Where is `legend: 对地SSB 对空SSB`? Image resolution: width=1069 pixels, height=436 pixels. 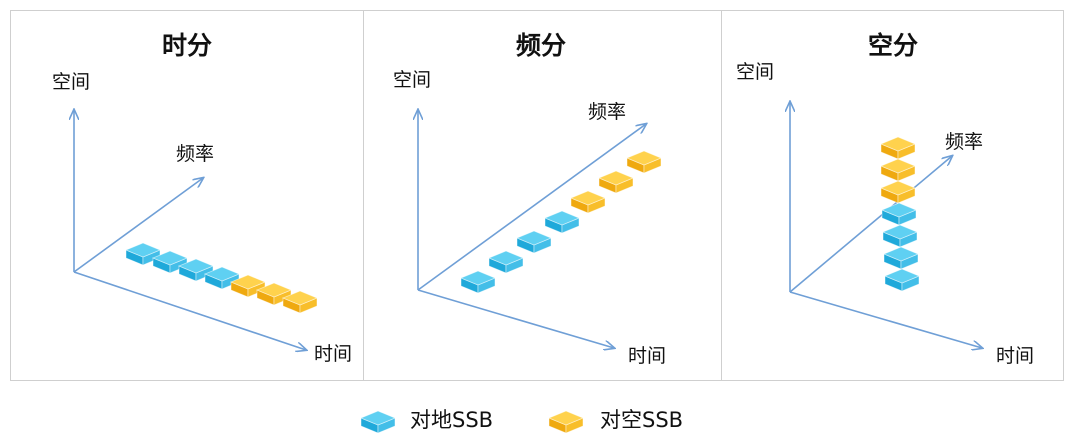
legend: 对地SSB 对空SSB is located at coordinates (521, 421).